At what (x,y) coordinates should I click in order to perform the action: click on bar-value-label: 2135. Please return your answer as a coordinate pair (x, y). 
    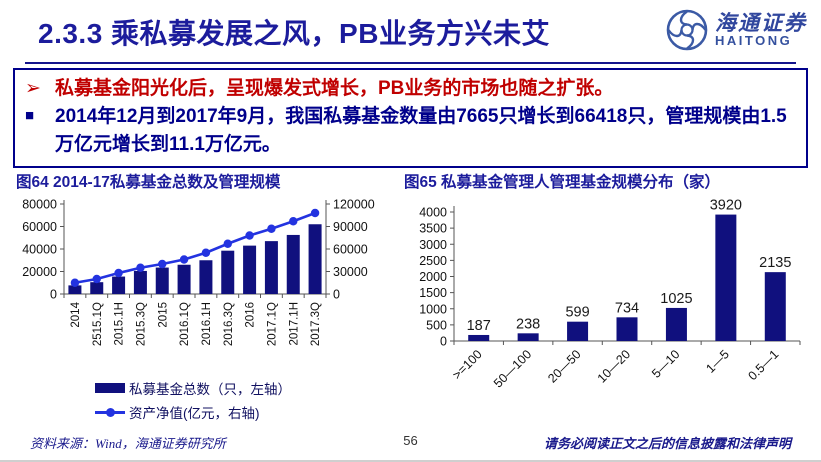
    Looking at the image, I should click on (775, 263).